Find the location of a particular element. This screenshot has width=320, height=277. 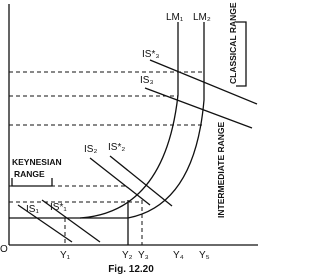

label: Y₃ is located at coordinates (143, 255).